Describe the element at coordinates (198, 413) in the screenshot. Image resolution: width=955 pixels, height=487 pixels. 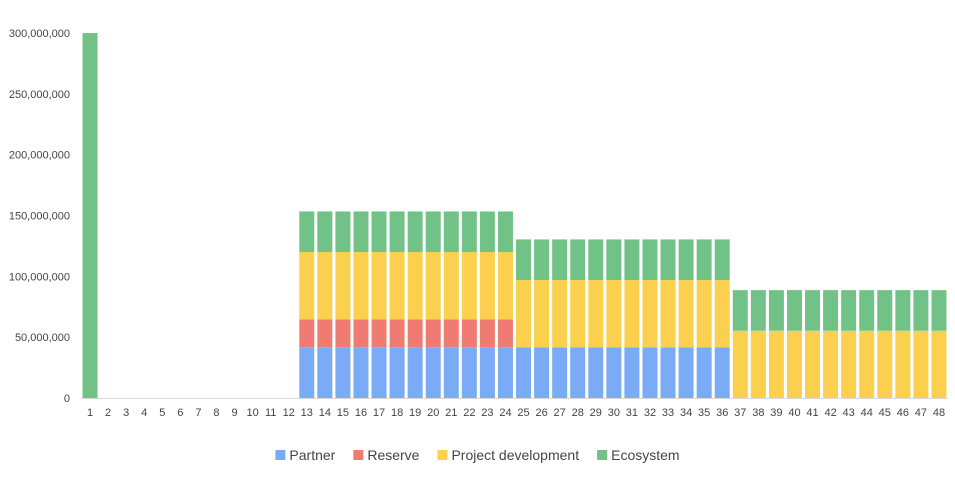
I see `x-tick-label: 7` at that location.